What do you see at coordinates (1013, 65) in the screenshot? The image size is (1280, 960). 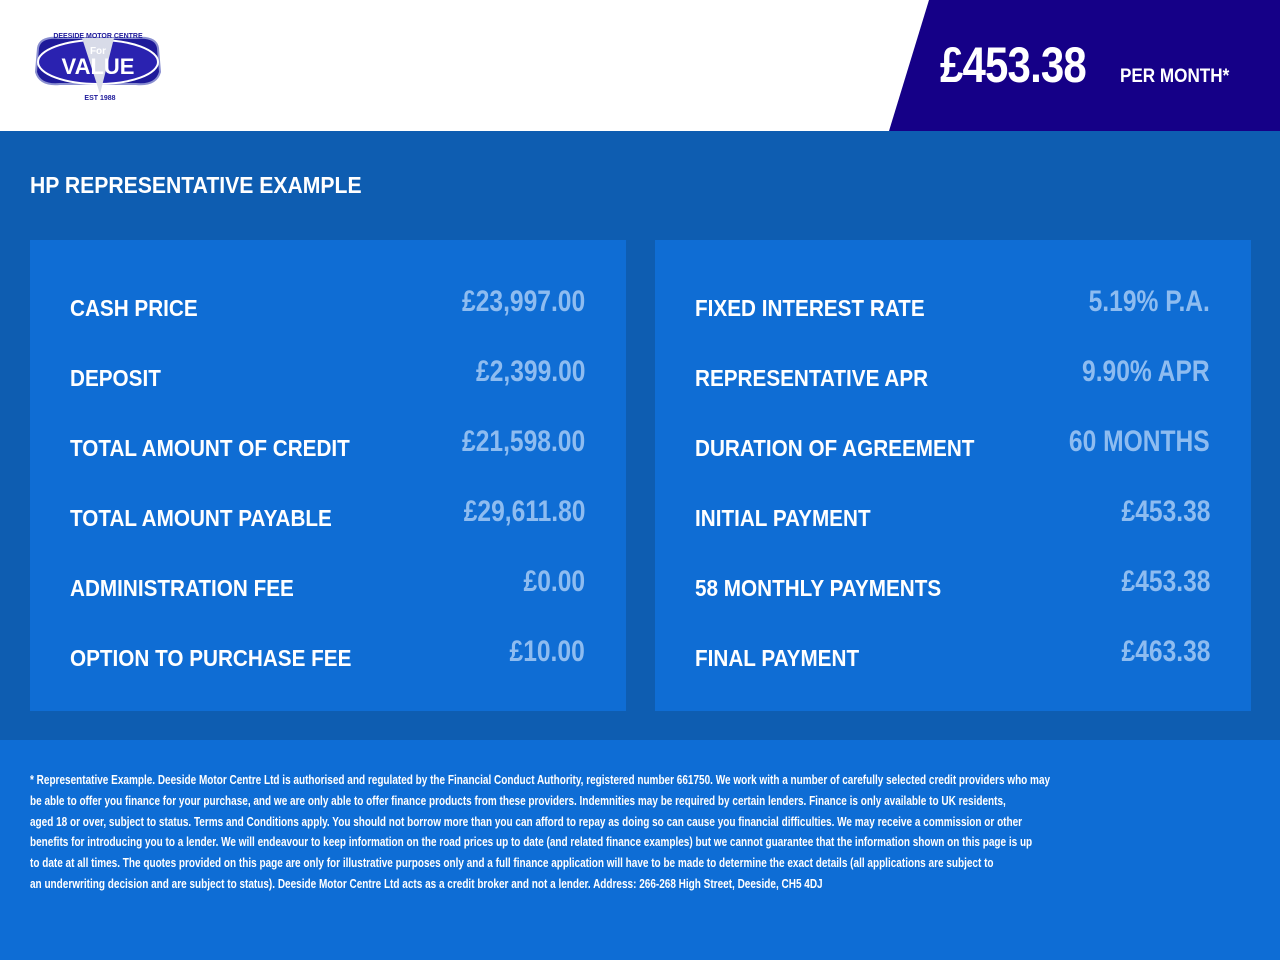 I see `monthly-price: £453.38` at bounding box center [1013, 65].